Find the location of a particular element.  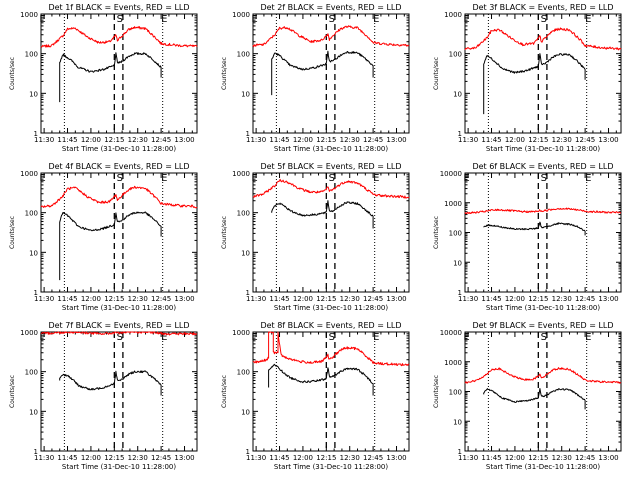

chart-title: Det 6f BLACK = Events, RED = LLD is located at coordinates (542, 166).